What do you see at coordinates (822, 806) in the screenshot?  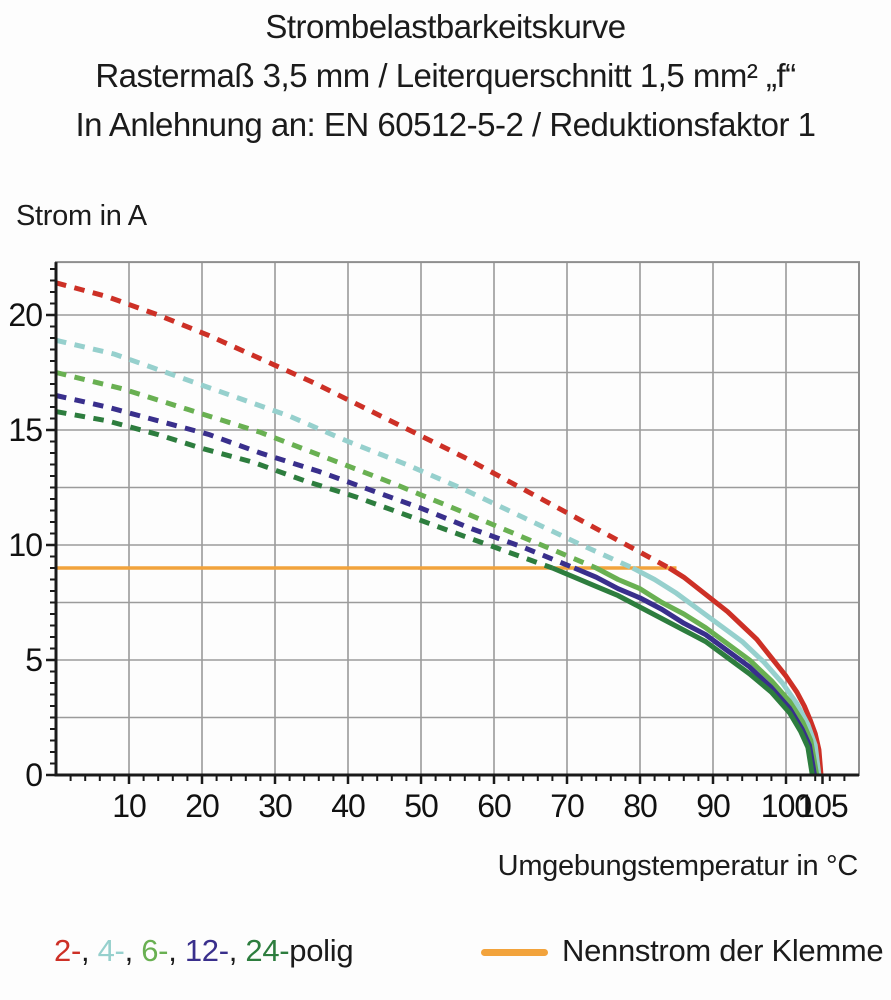 I see `x-tick-label: 105` at bounding box center [822, 806].